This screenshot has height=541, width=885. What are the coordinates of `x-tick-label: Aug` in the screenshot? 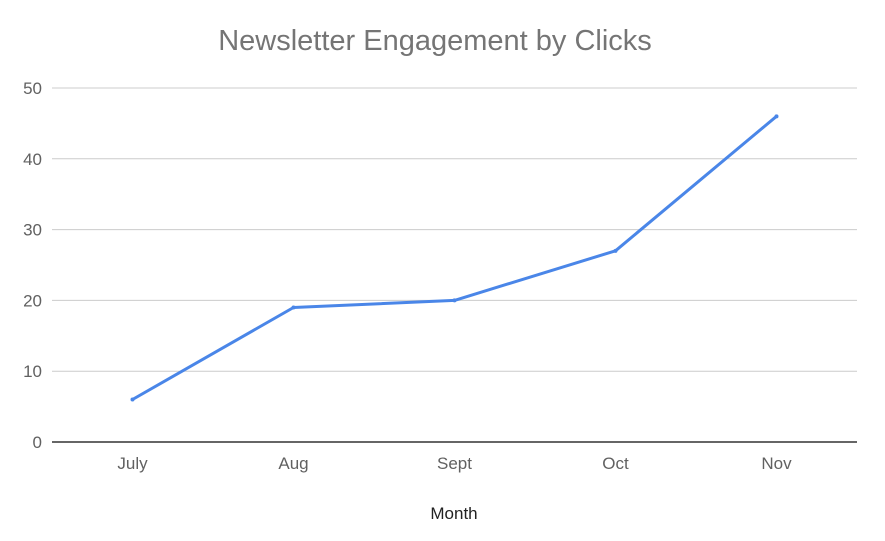 It's located at (293, 463).